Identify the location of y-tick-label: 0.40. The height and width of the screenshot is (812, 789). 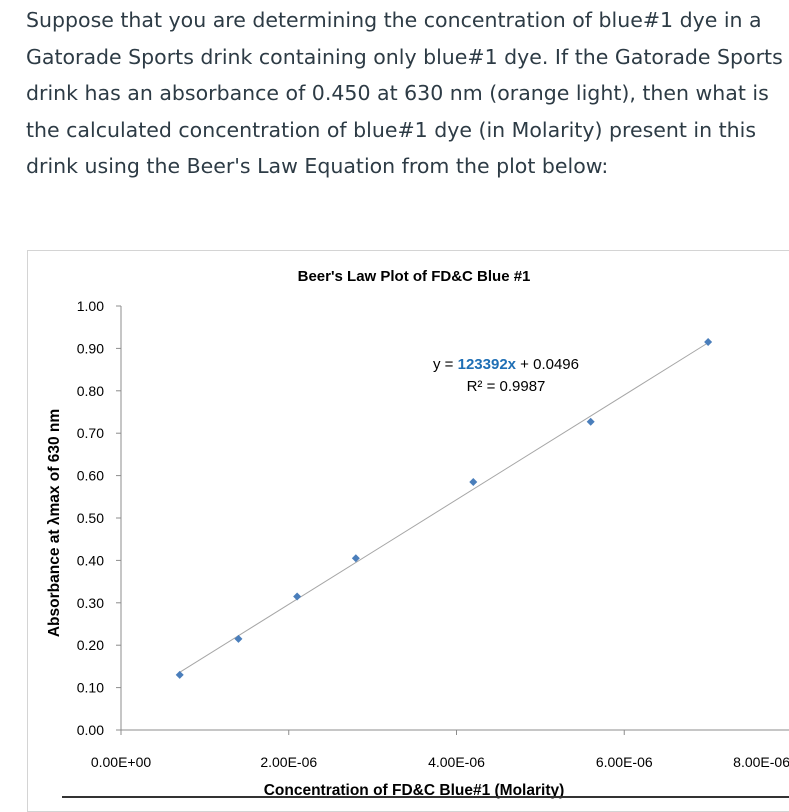
(90, 560).